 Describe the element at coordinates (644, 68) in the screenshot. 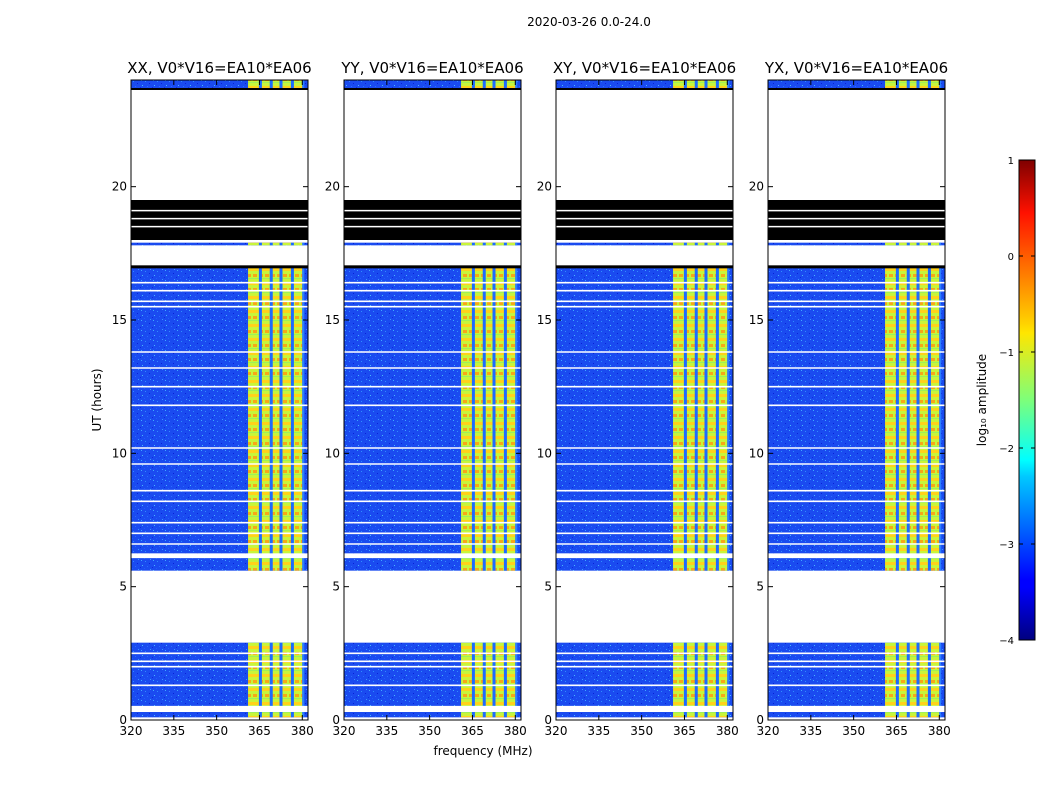

I see `panel-title: XY, V0*V16=EA10*EA06` at that location.